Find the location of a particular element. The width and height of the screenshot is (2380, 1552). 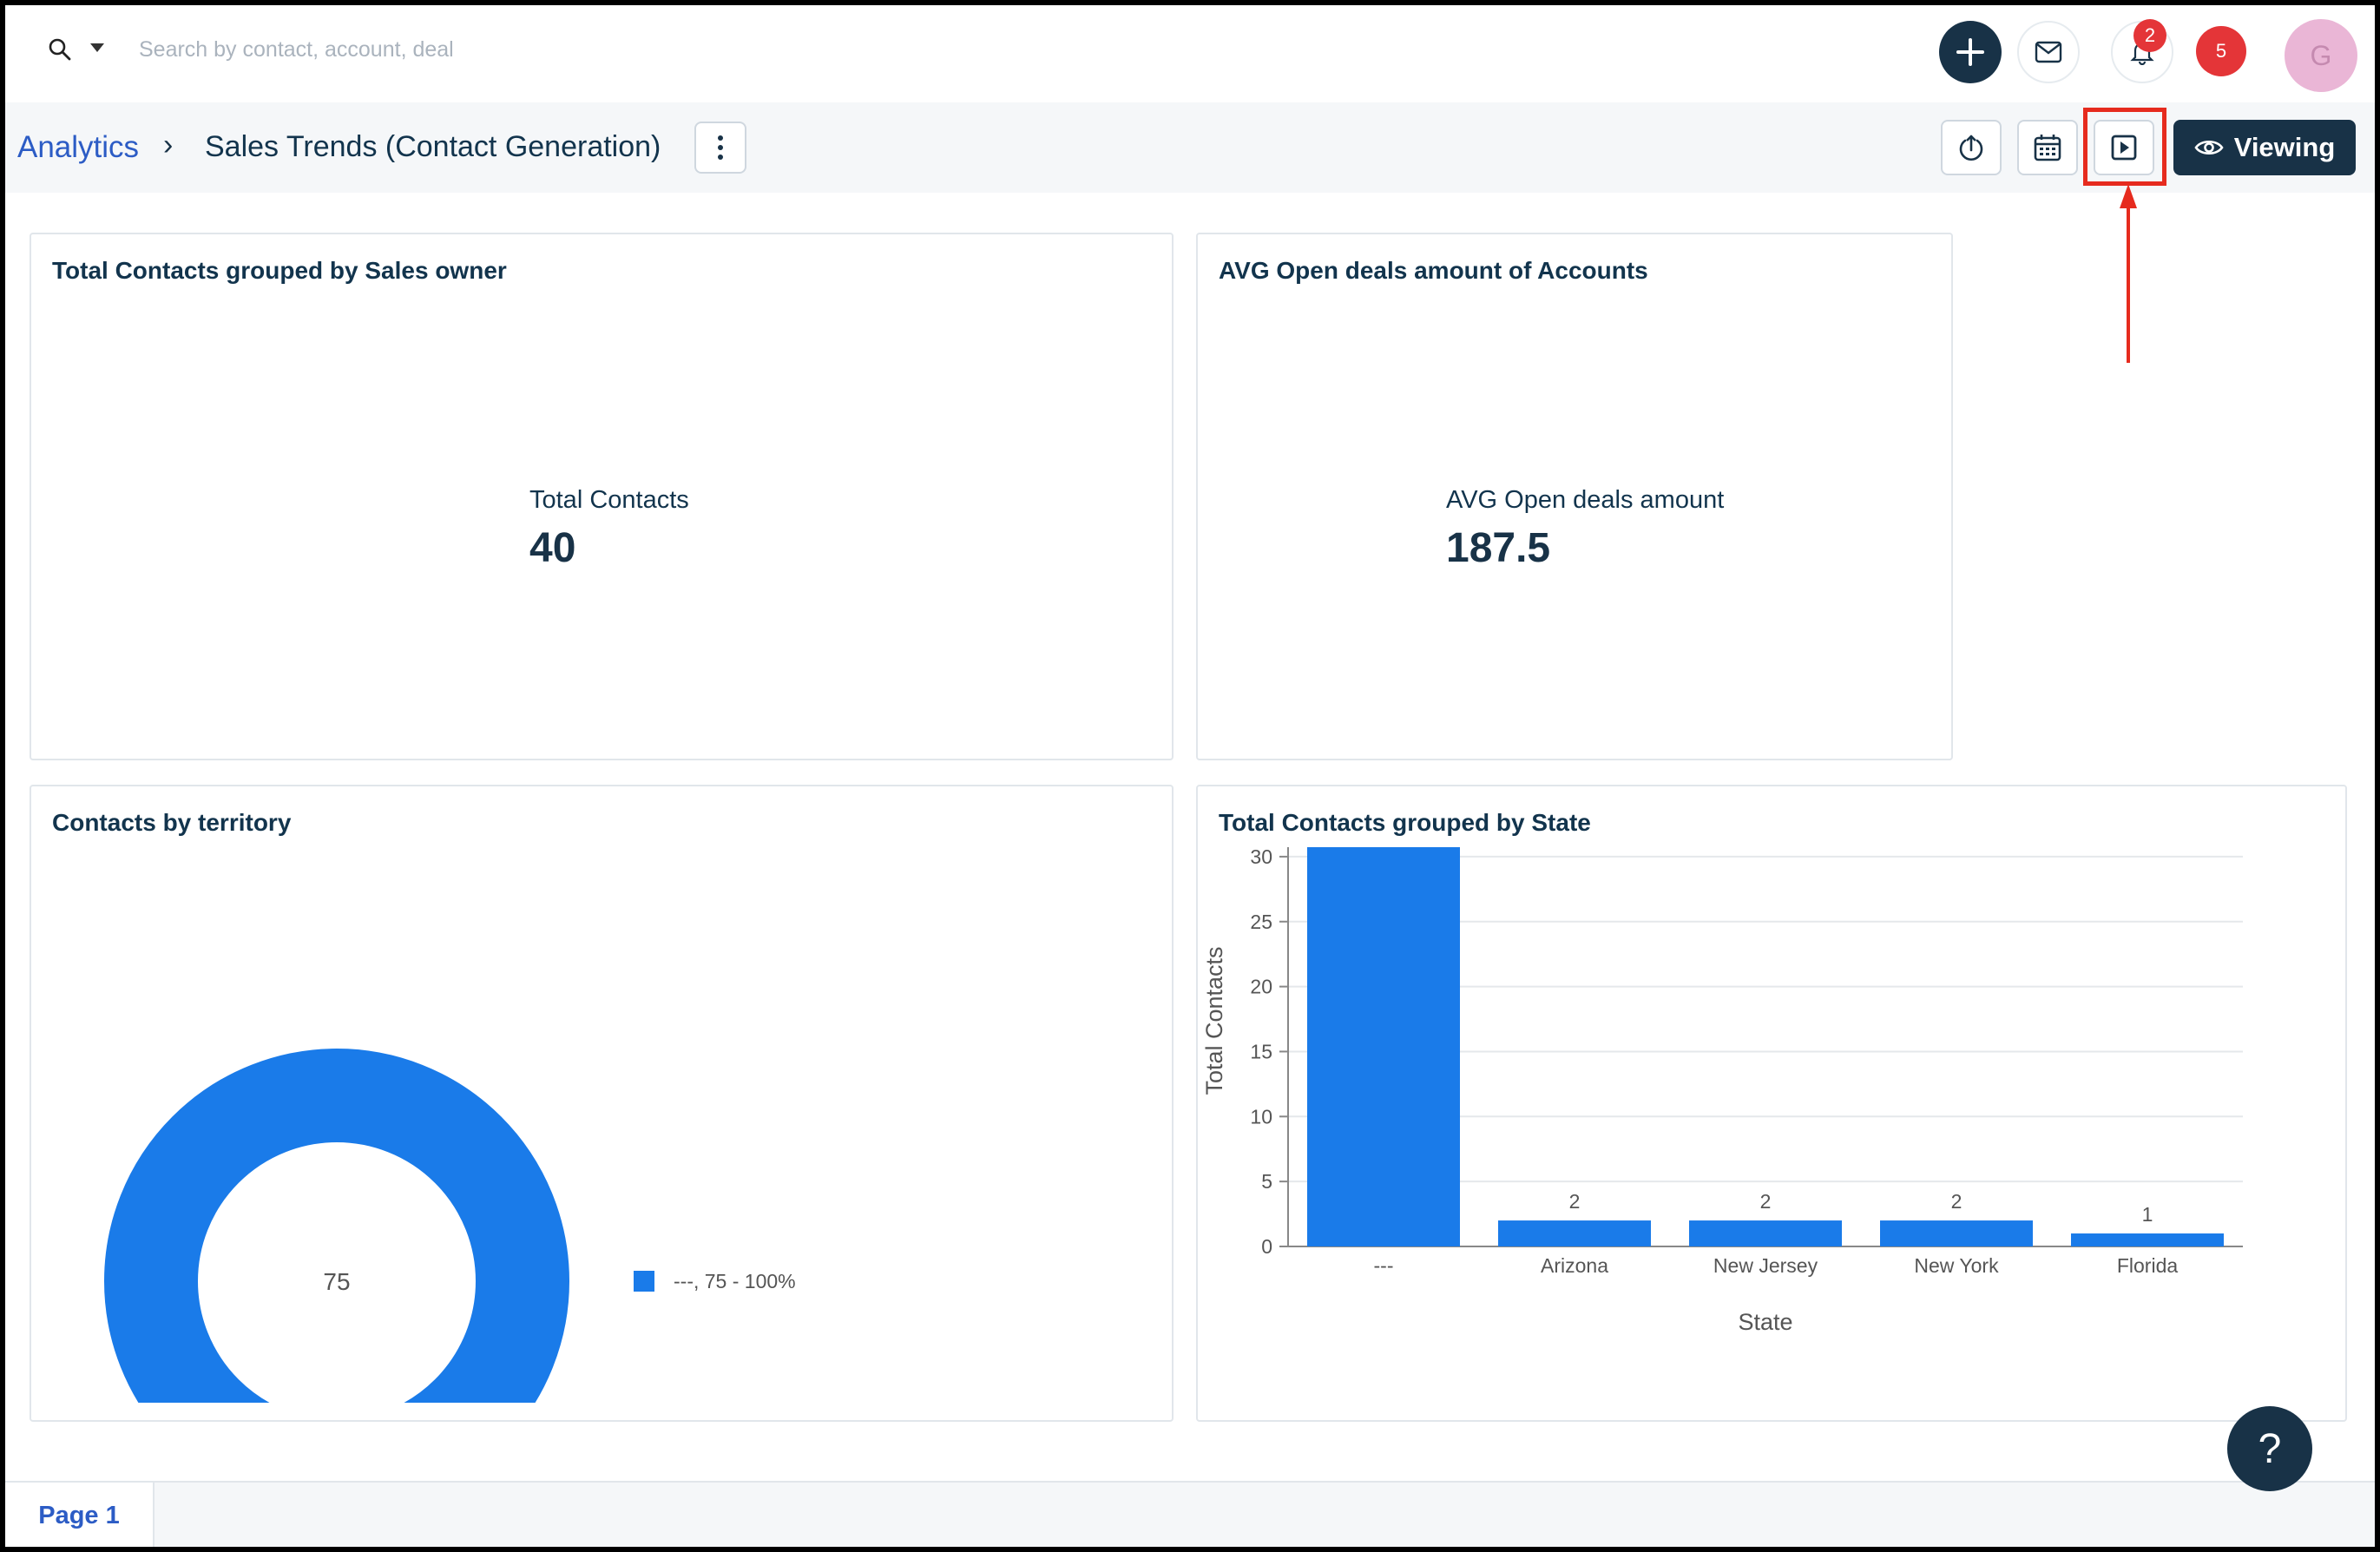

tab-page-1: Page 1 is located at coordinates (80, 1516).